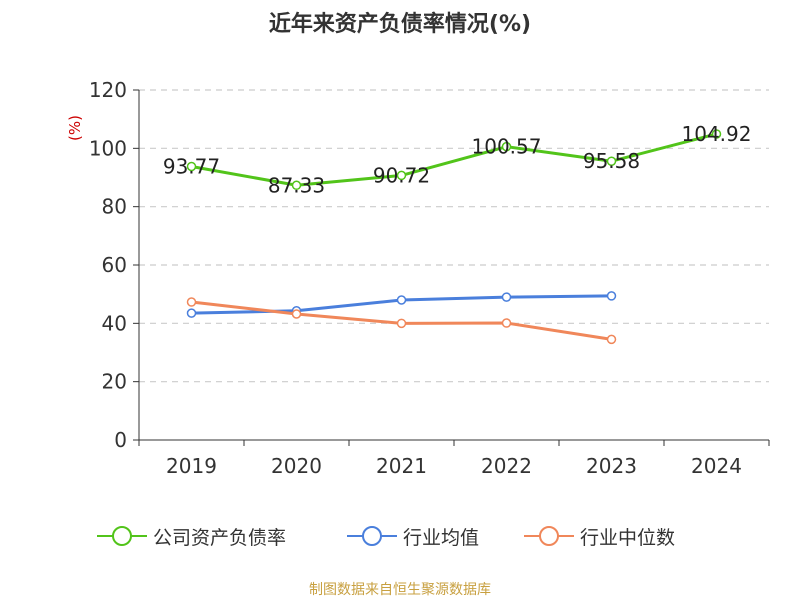  Describe the element at coordinates (628, 537) in the screenshot. I see `legend-label-industry-median: 行业中位数` at that location.